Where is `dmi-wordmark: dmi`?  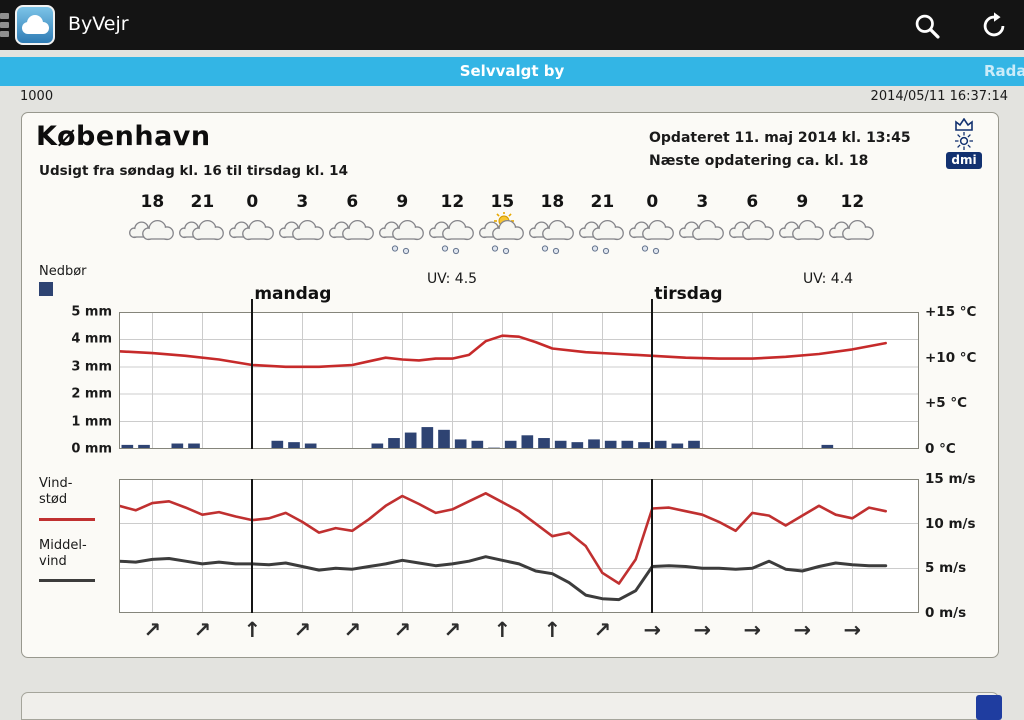 dmi-wordmark: dmi is located at coordinates (964, 160).